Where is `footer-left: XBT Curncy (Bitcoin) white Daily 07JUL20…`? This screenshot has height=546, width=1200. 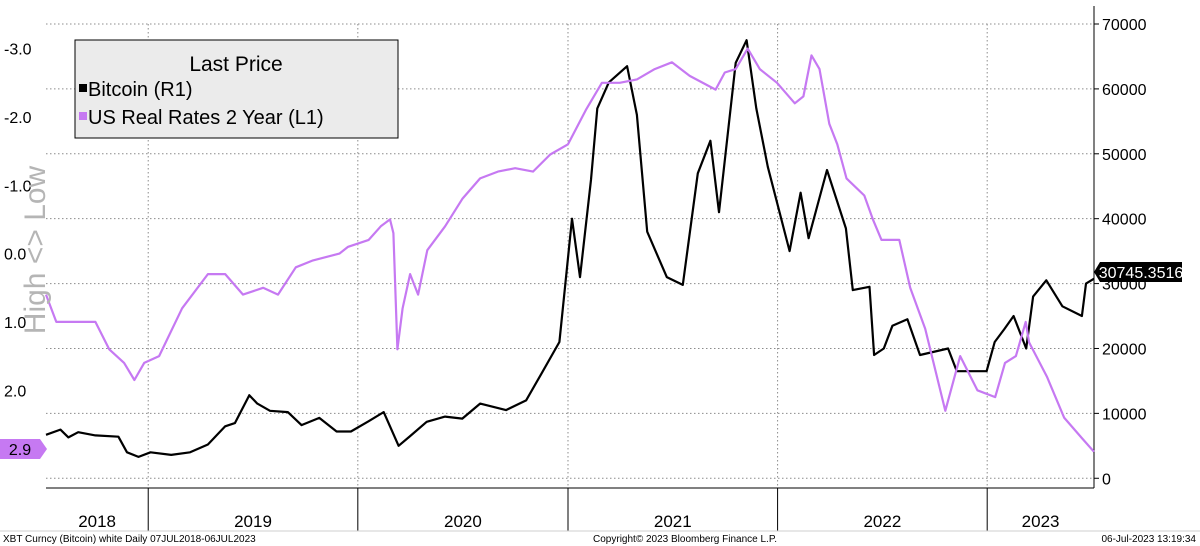 footer-left: XBT Curncy (Bitcoin) white Daily 07JUL20… is located at coordinates (129, 539).